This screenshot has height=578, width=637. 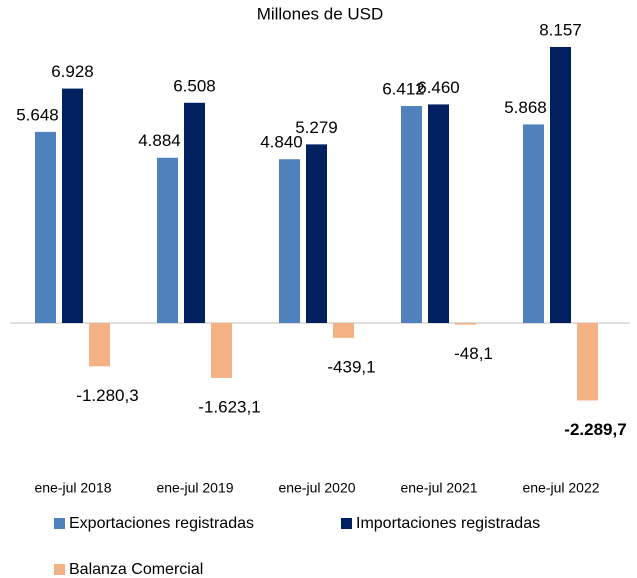 I want to click on data-label: 6.508, so click(x=194, y=85).